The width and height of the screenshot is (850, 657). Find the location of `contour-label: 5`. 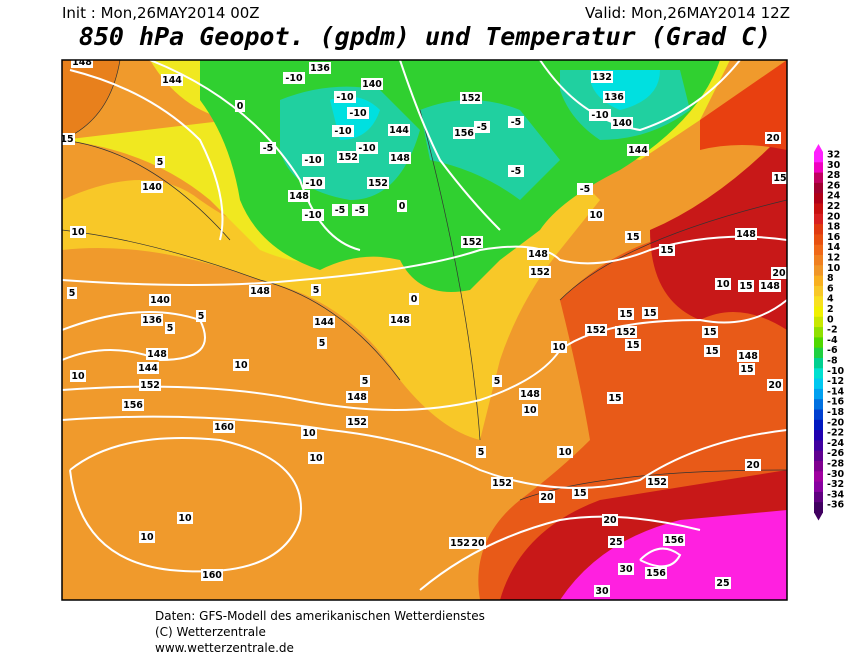

contour-label: 5 is located at coordinates (497, 381).